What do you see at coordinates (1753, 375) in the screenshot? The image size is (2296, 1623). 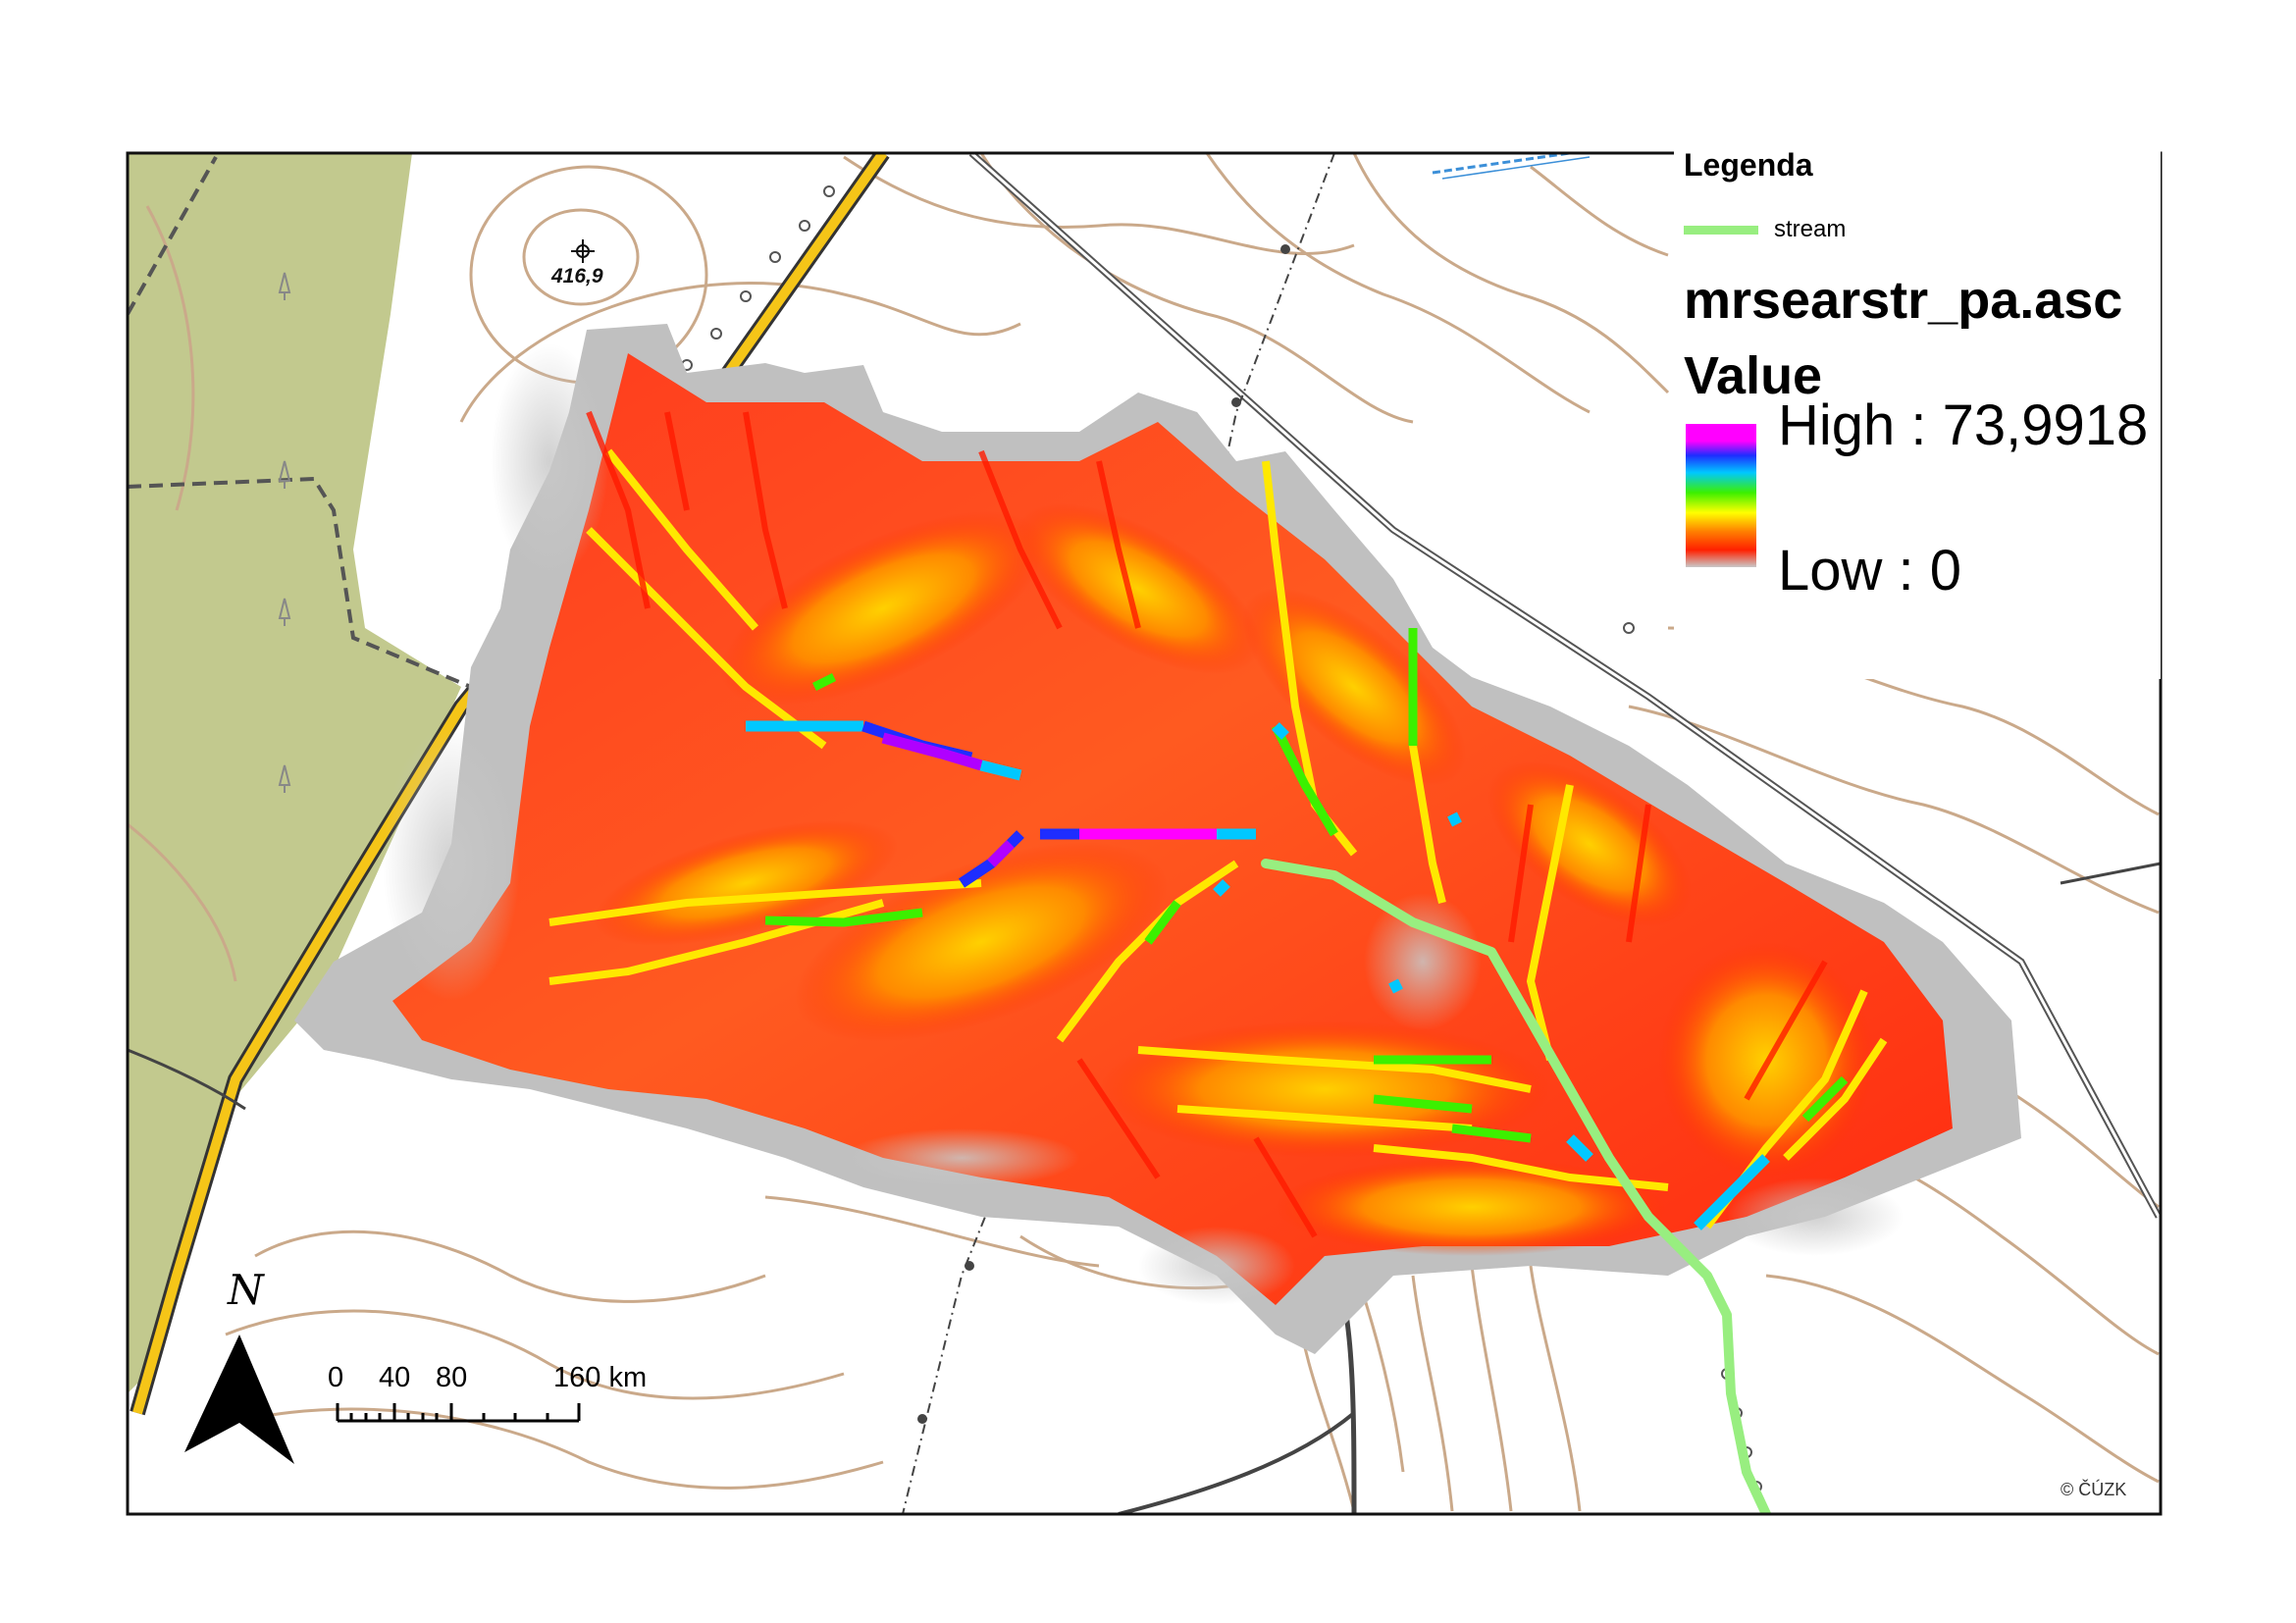 I see `legend-value-heading: Value` at bounding box center [1753, 375].